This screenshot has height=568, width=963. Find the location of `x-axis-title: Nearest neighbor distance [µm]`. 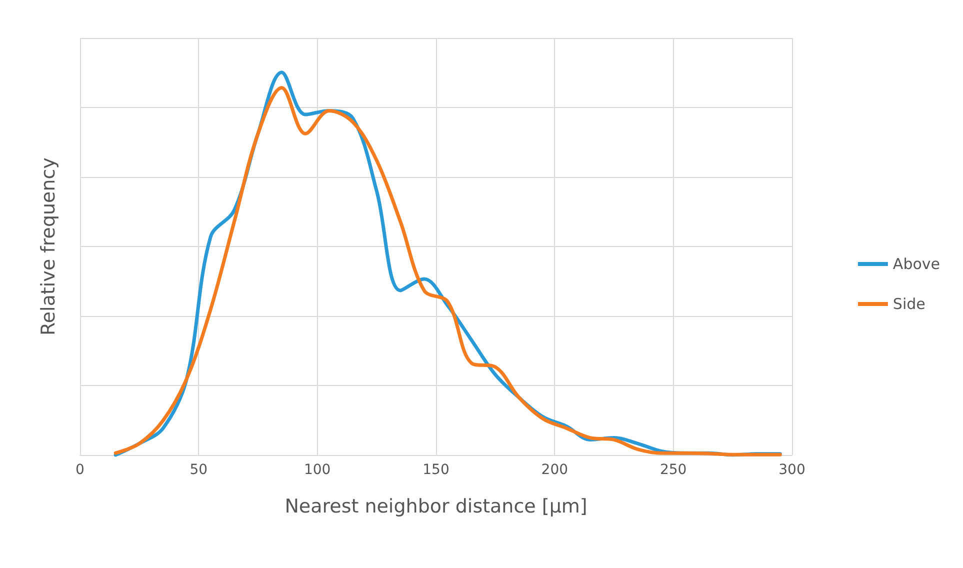

x-axis-title: Nearest neighbor distance [µm] is located at coordinates (436, 507).